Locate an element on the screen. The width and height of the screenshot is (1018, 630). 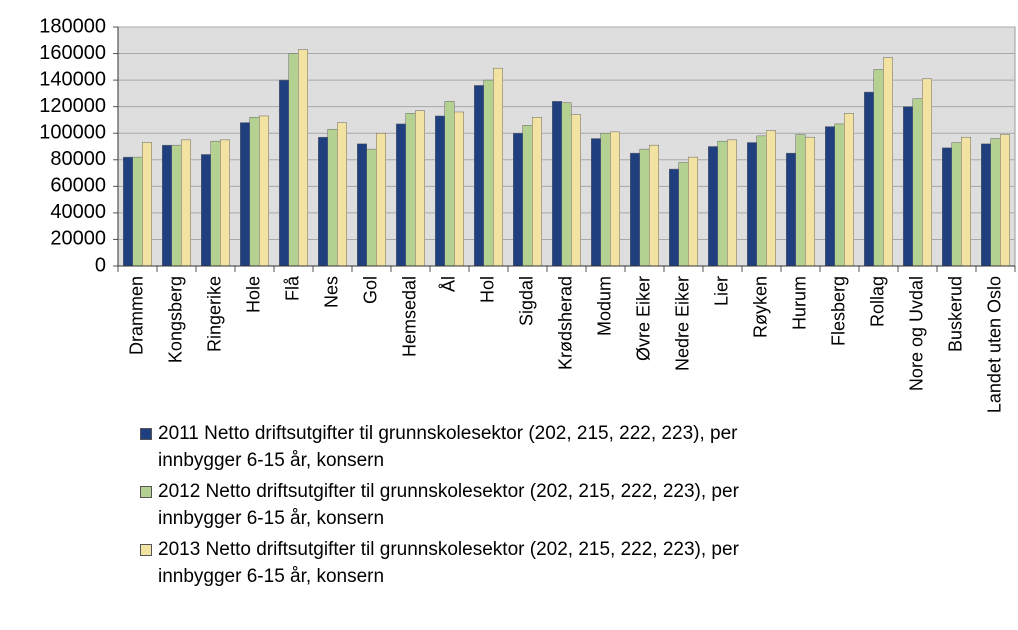
x-tick-label: Nes is located at coordinates (331, 292).